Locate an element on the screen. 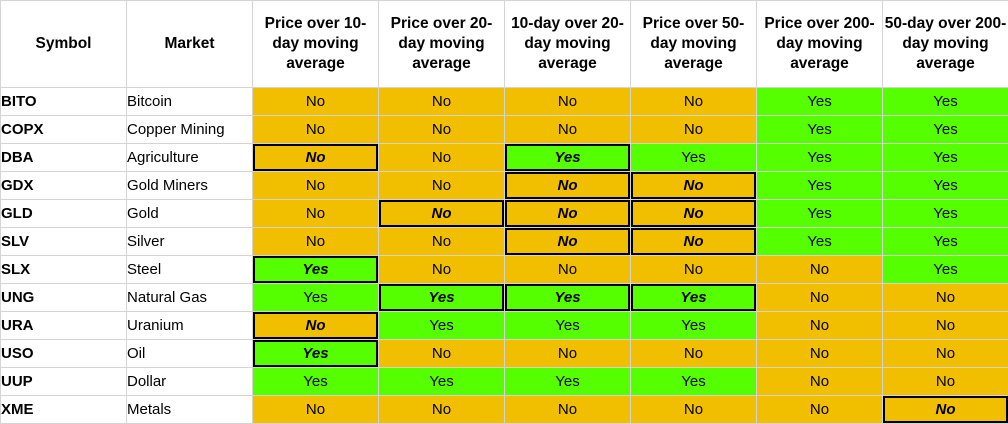 The image size is (1008, 424). header-price-over-50d-ma: Price over 50-day moving average is located at coordinates (694, 44).